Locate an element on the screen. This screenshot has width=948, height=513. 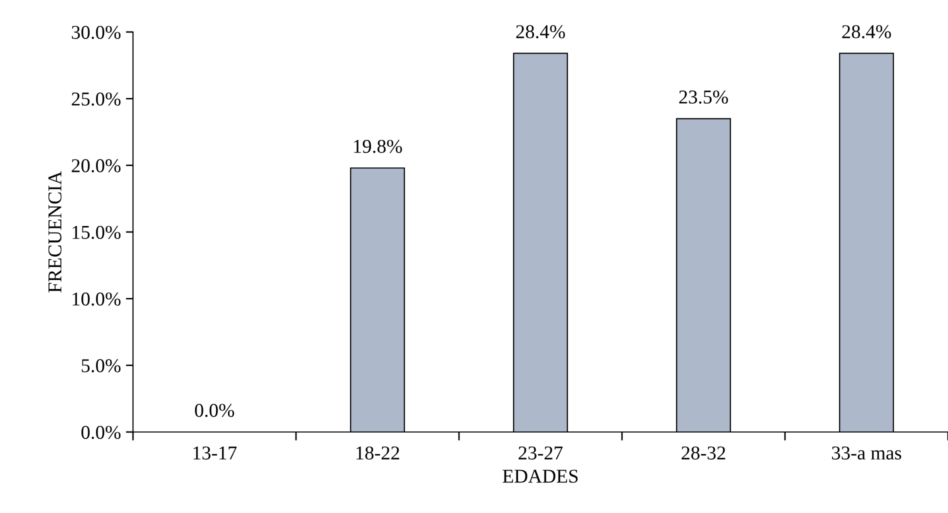
data-label: 23.5% is located at coordinates (703, 97).